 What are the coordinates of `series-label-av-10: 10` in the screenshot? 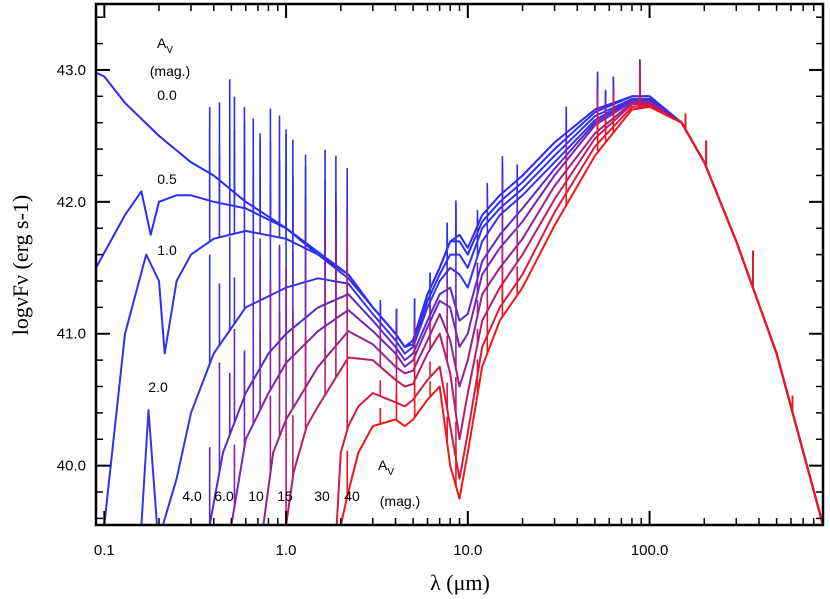 It's located at (256, 496).